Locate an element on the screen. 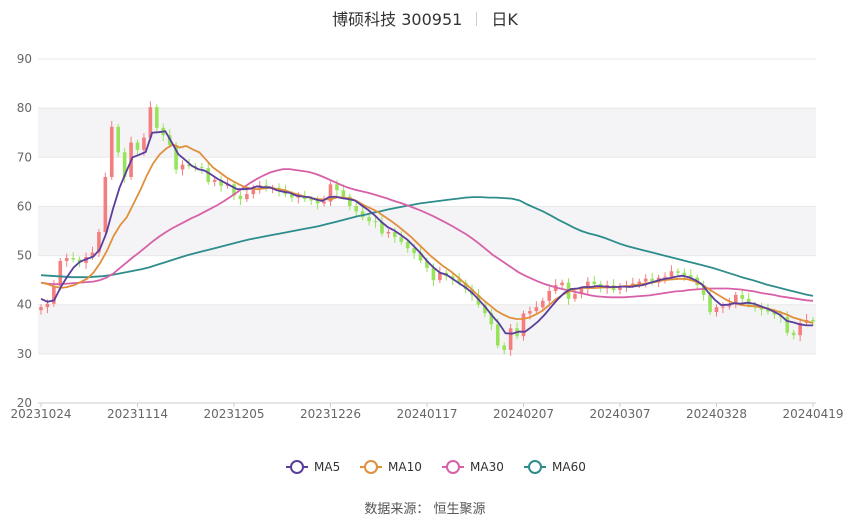  stock-name-code: 博硕科技 300951 is located at coordinates (397, 19).